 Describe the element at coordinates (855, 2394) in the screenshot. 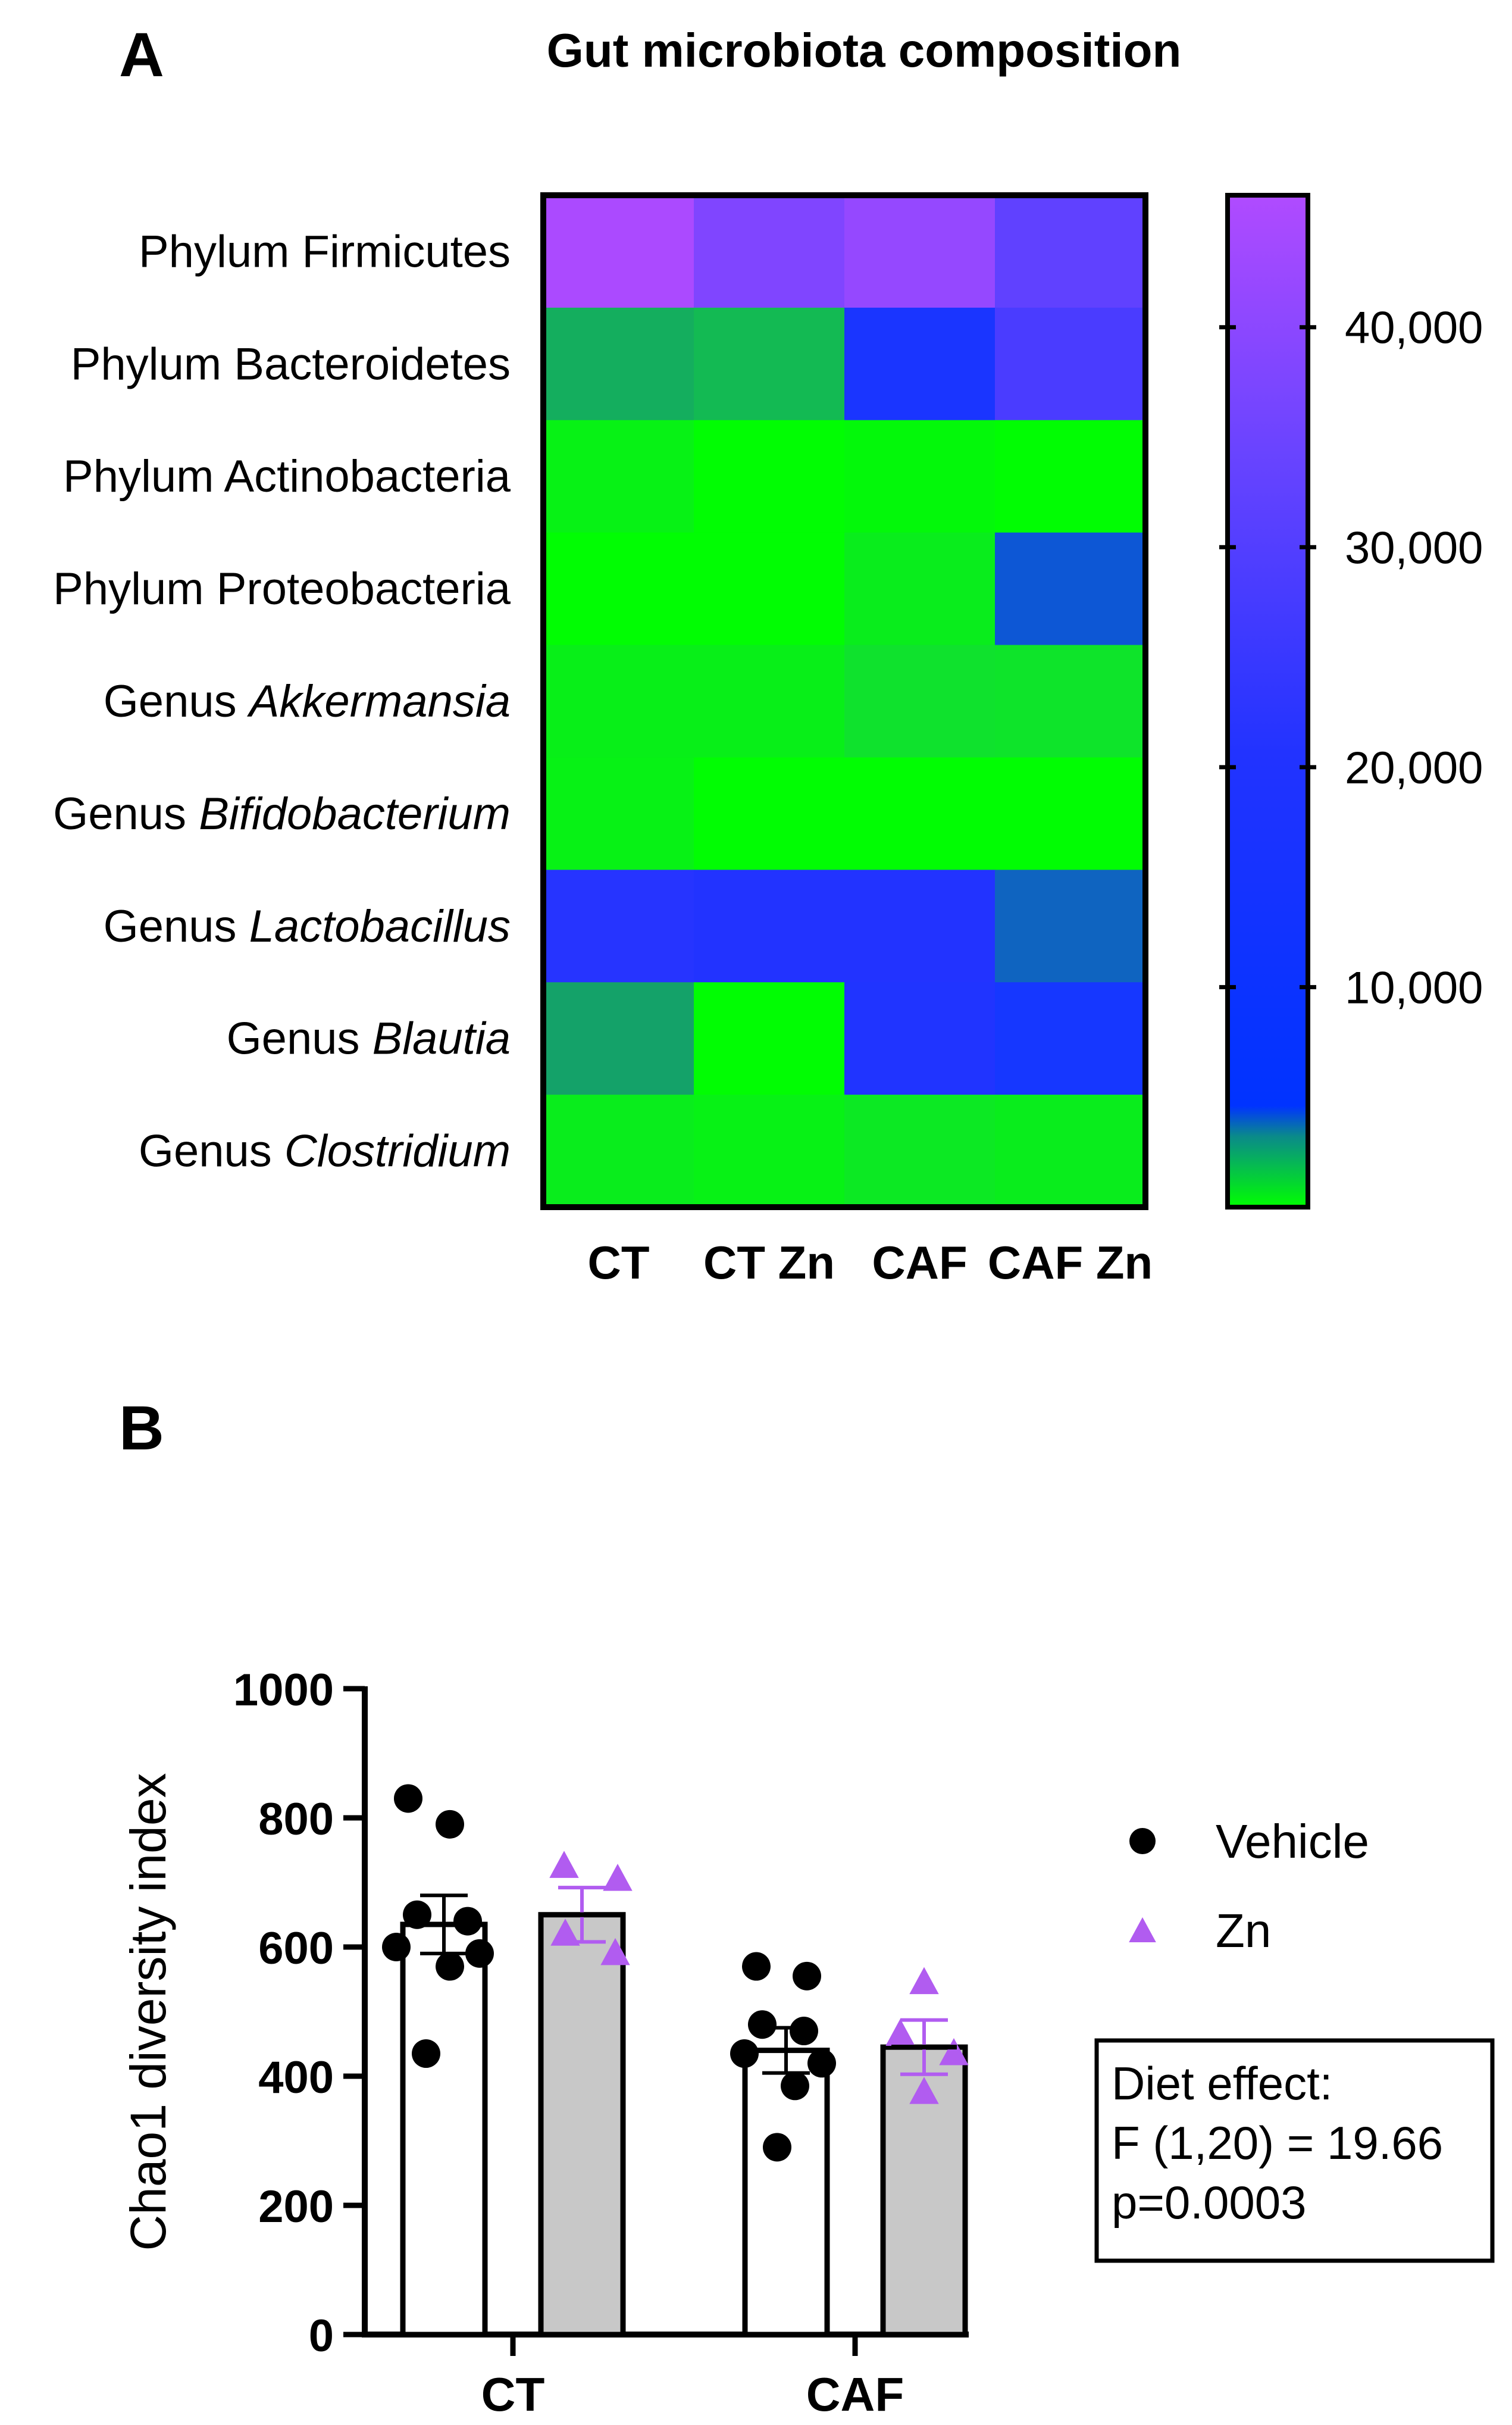

I see `x-tick-label: CAF` at that location.